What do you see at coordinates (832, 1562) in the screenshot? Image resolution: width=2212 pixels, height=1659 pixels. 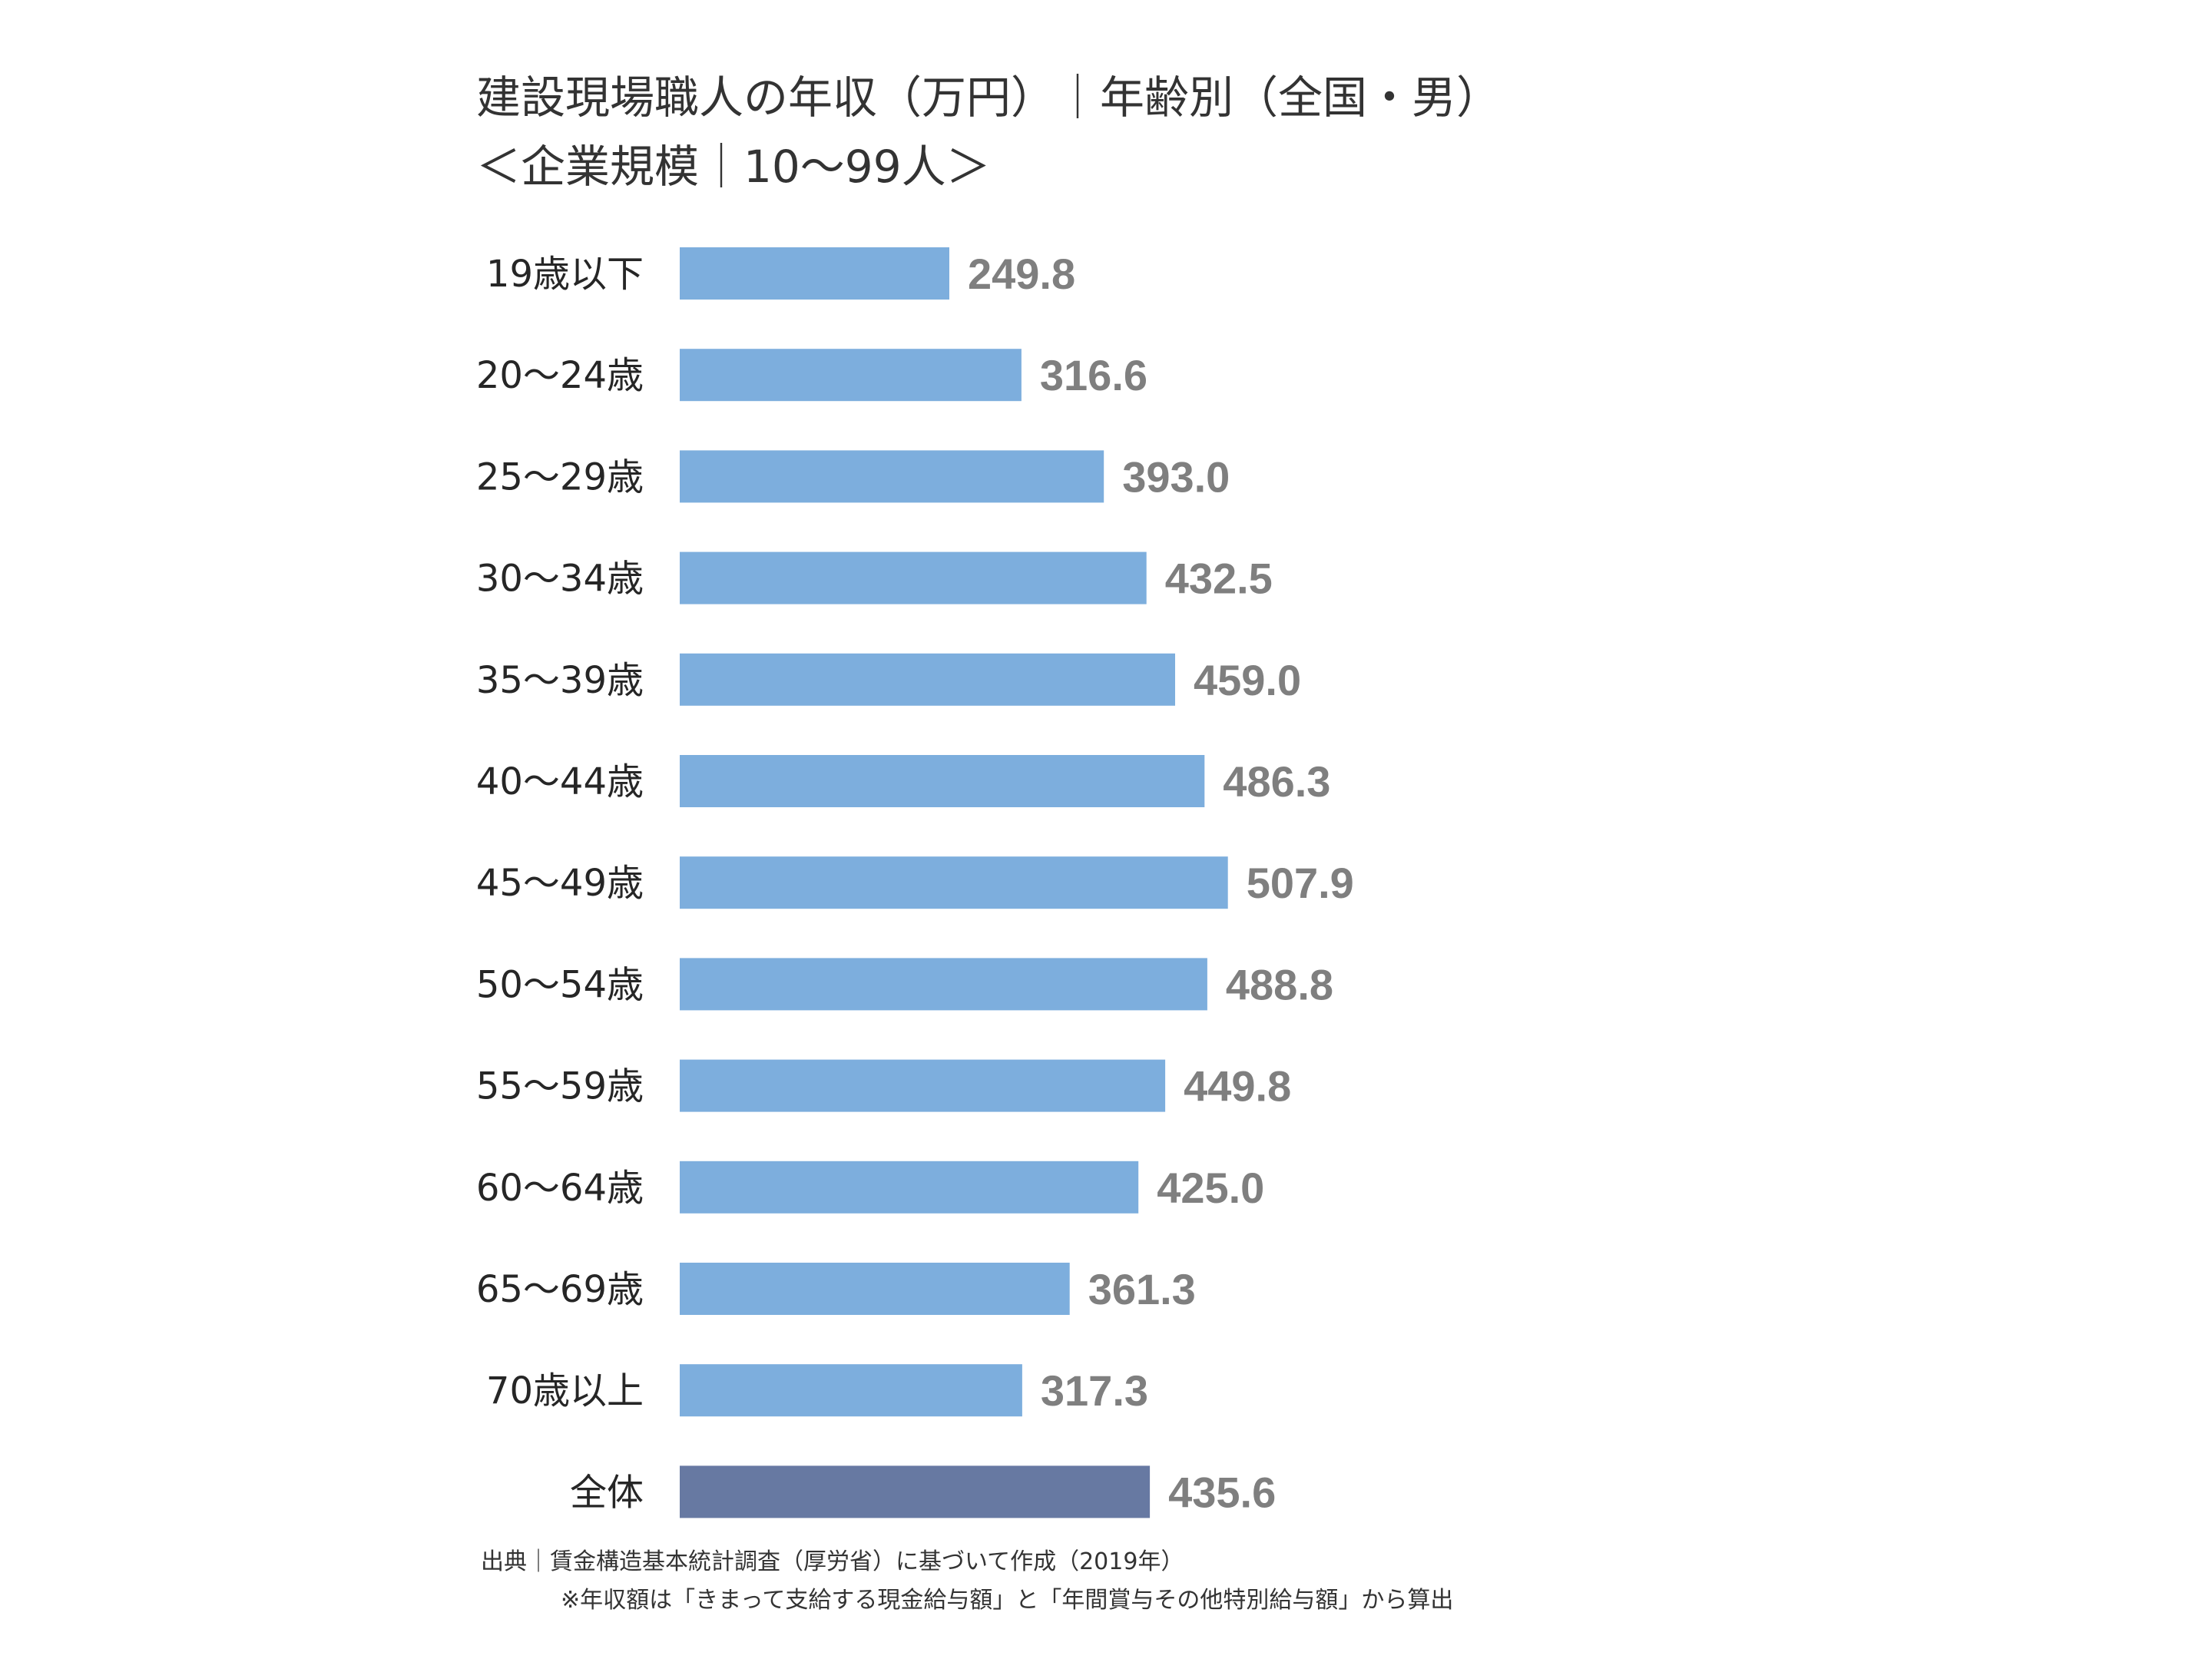 I see `source-footnote: 出典｜賃金構造基本統計調査（厚労省）に基づいて作成（2019年）` at bounding box center [832, 1562].